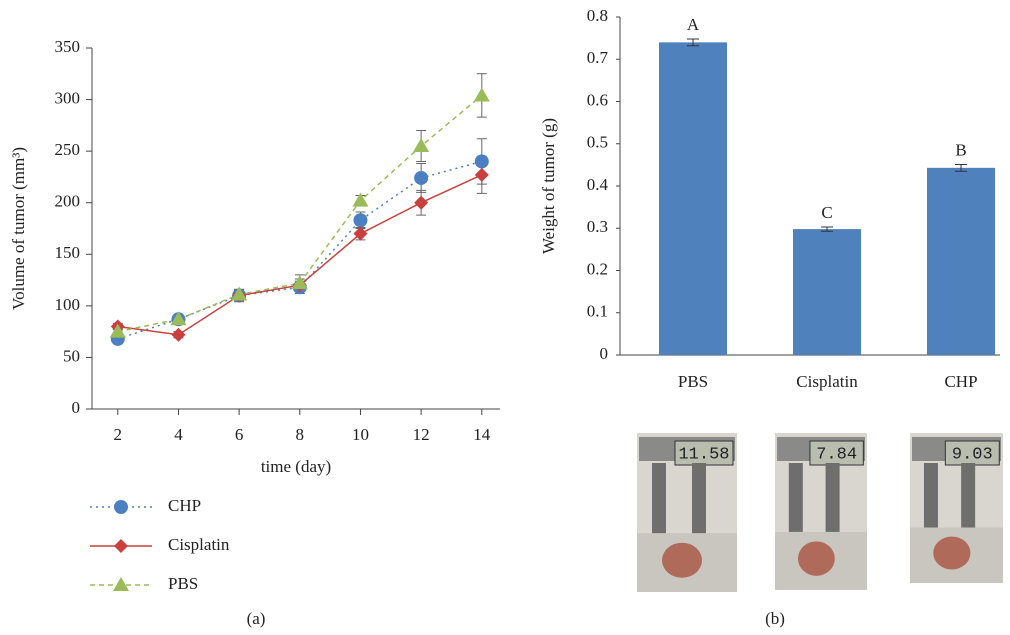 Image resolution: width=1010 pixels, height=635 pixels. Describe the element at coordinates (68, 252) in the screenshot. I see `y-tick-label: 150` at that location.